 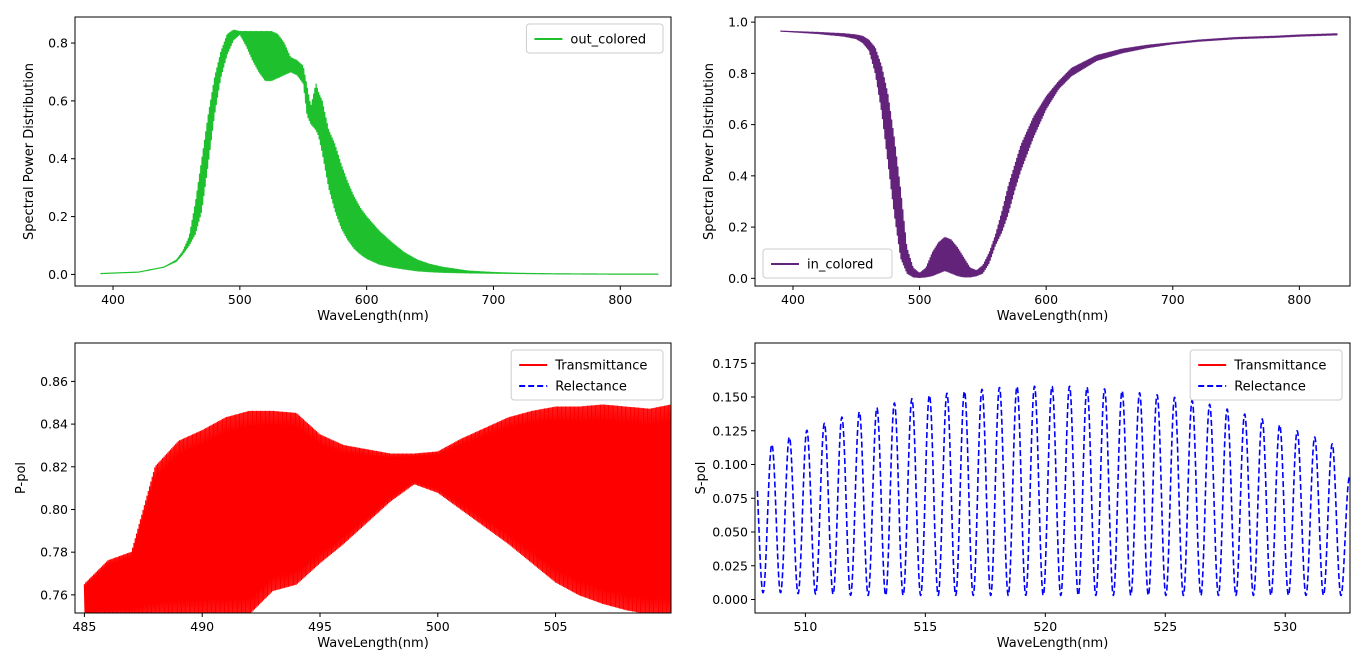 I want to click on legend: in_colored, so click(x=827, y=263).